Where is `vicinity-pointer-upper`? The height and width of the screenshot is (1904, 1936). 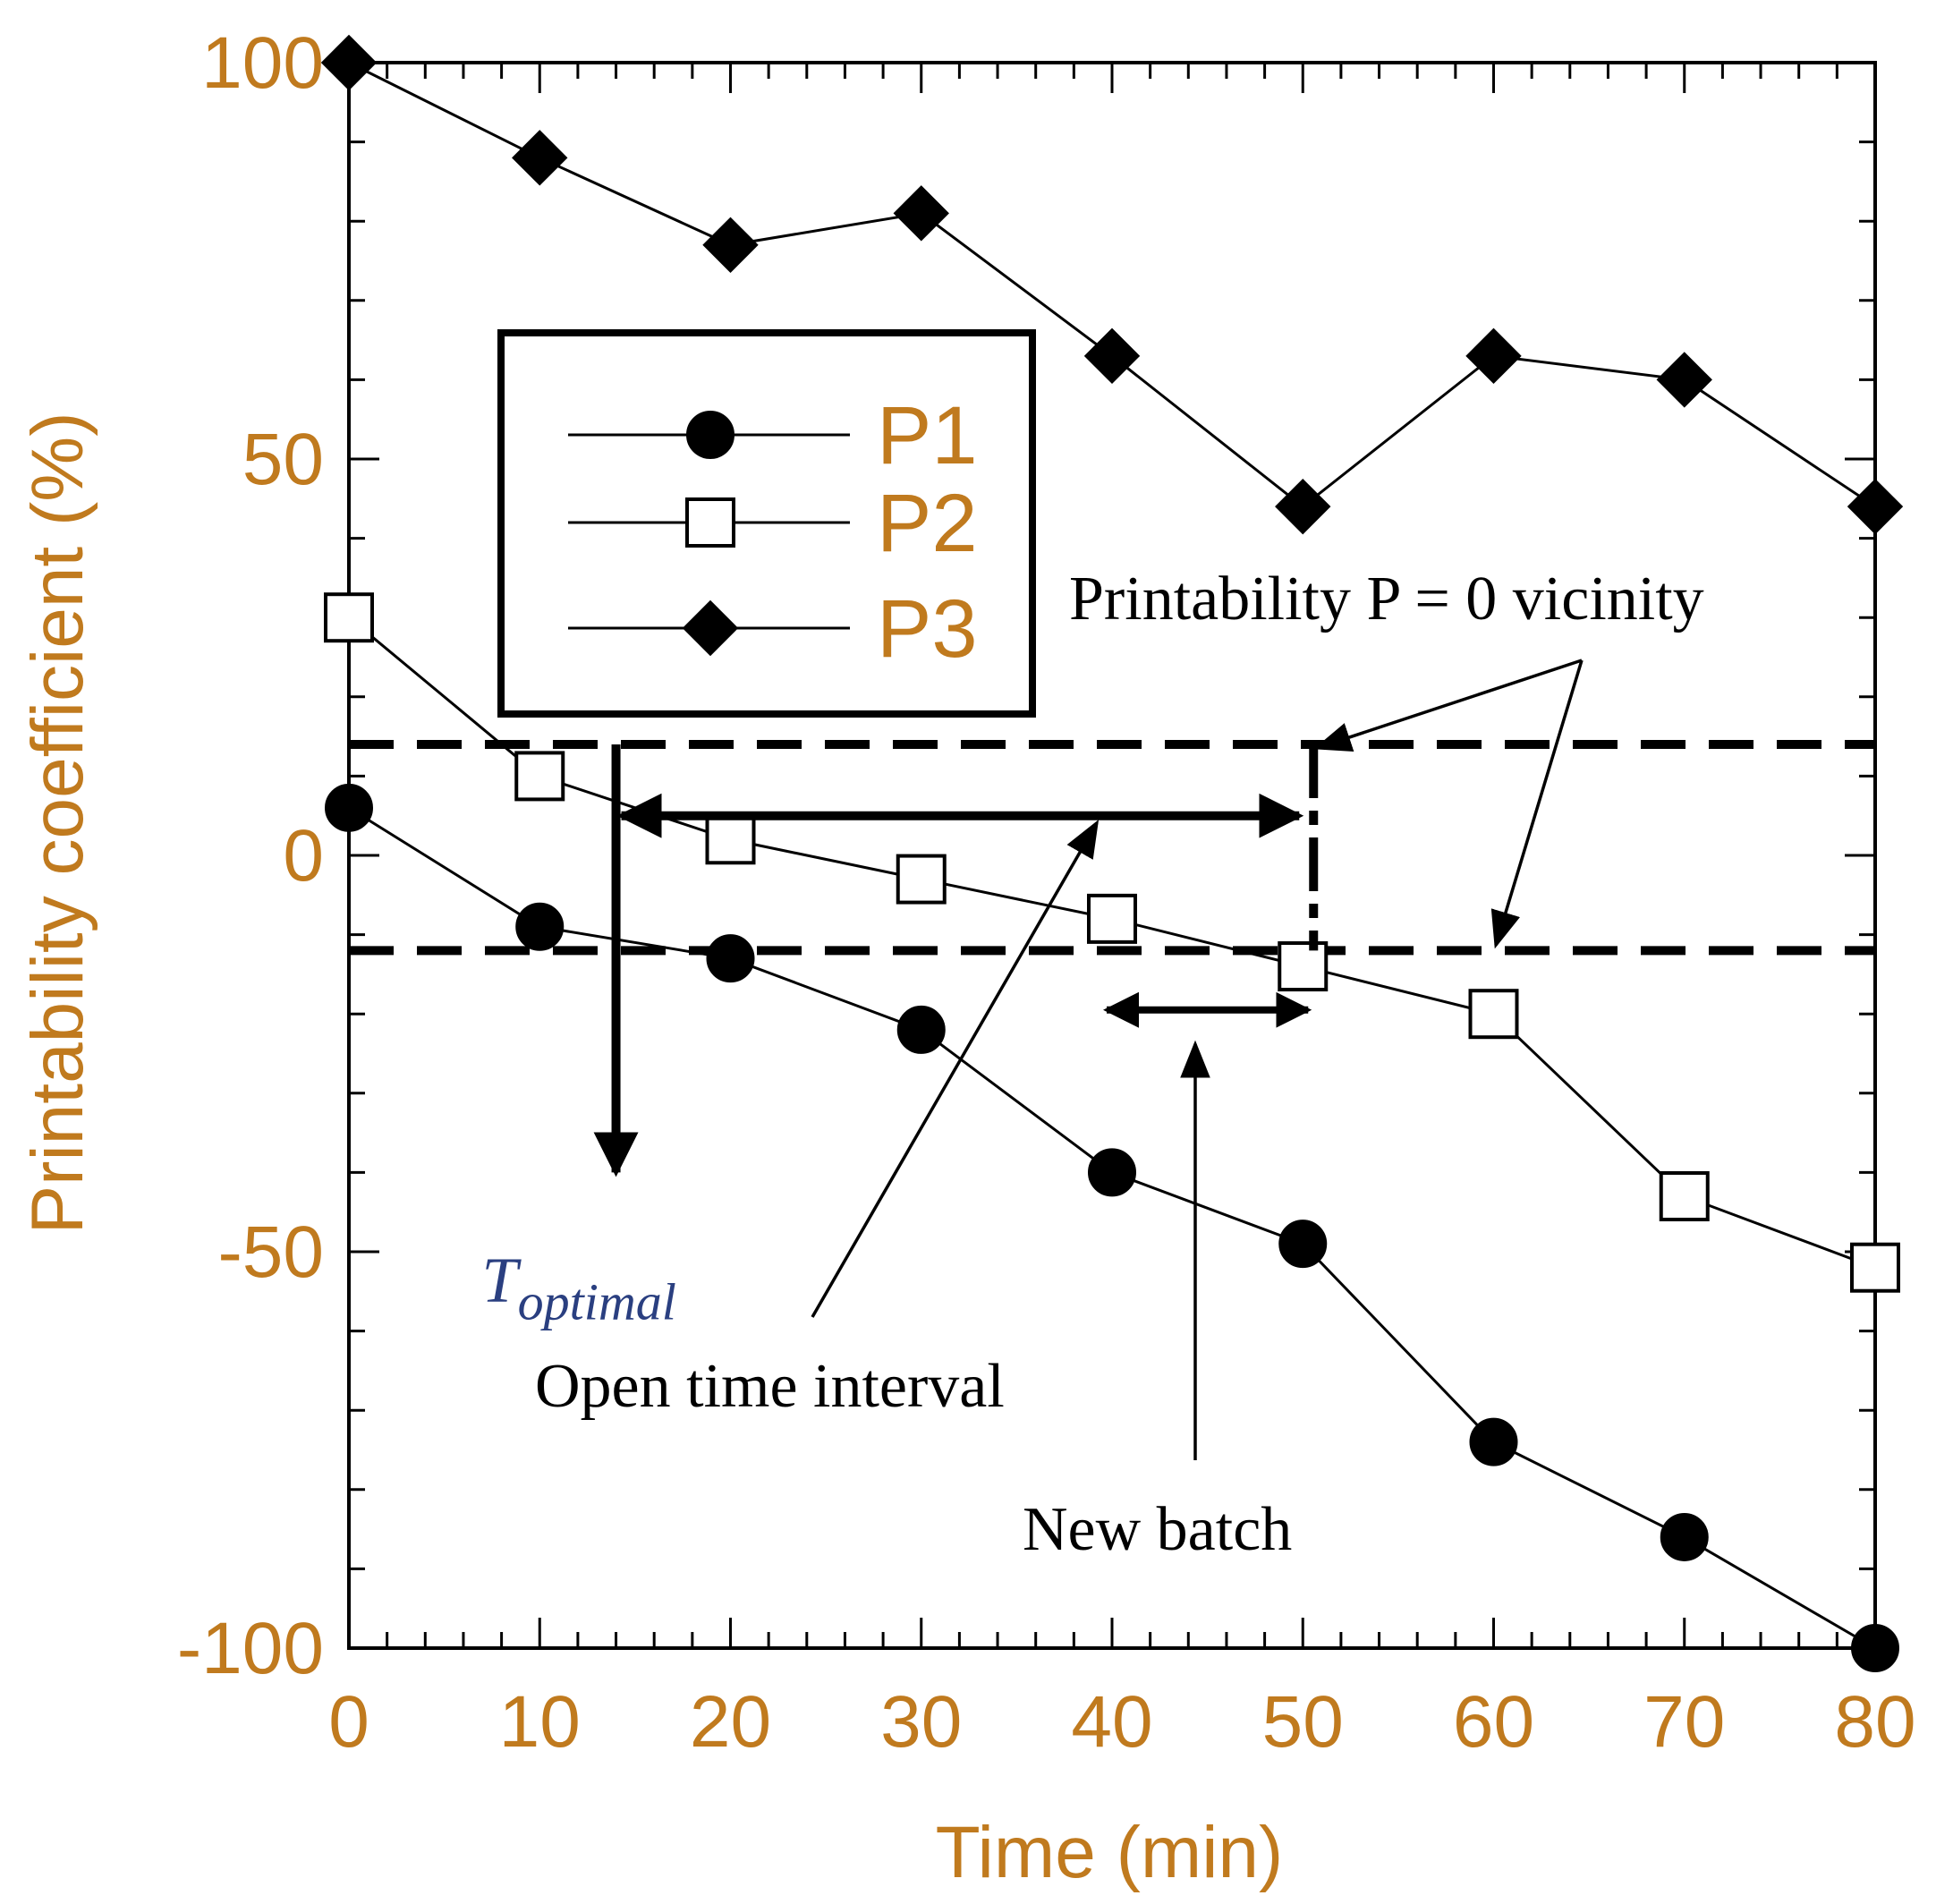 vicinity-pointer-upper is located at coordinates (1448, 705).